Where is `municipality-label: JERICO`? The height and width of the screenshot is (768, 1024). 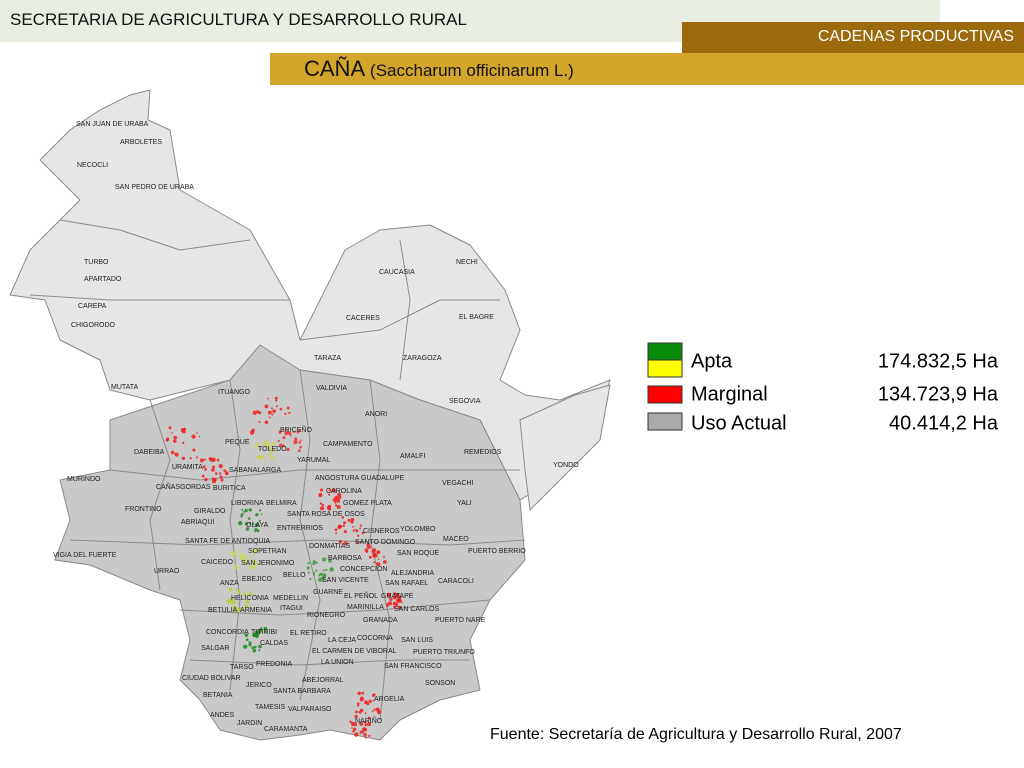
municipality-label: JERICO is located at coordinates (259, 685).